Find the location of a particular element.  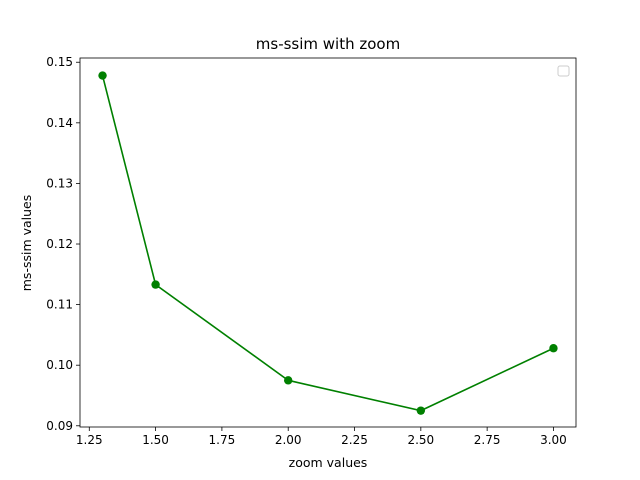

x-tick-label: 2.00 is located at coordinates (288, 440).